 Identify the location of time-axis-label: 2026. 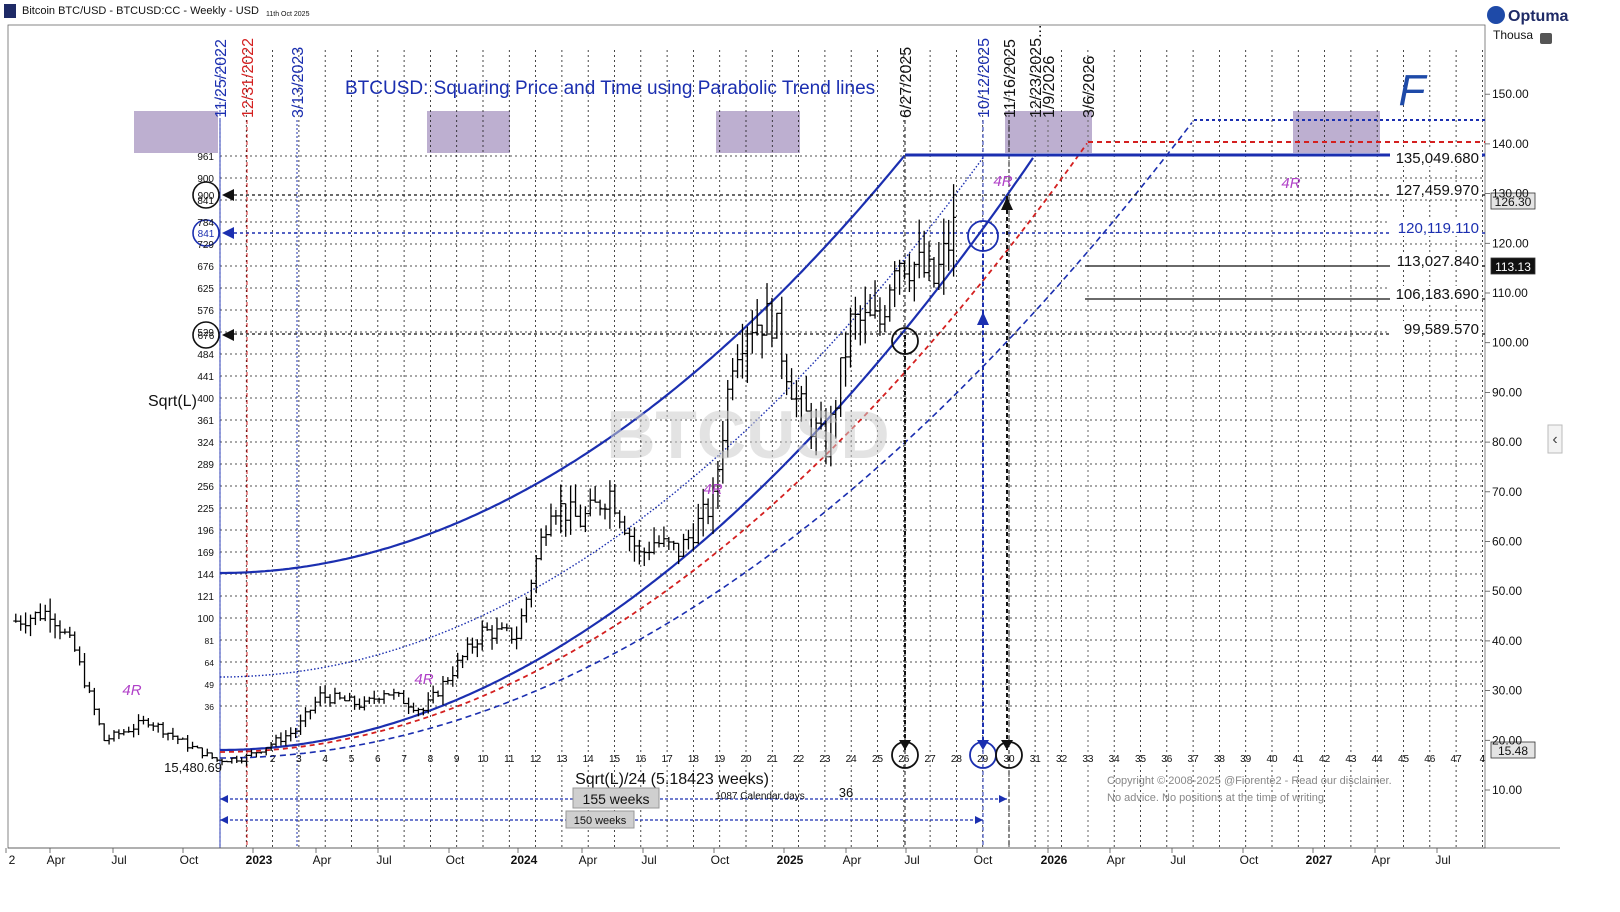
(1054, 860).